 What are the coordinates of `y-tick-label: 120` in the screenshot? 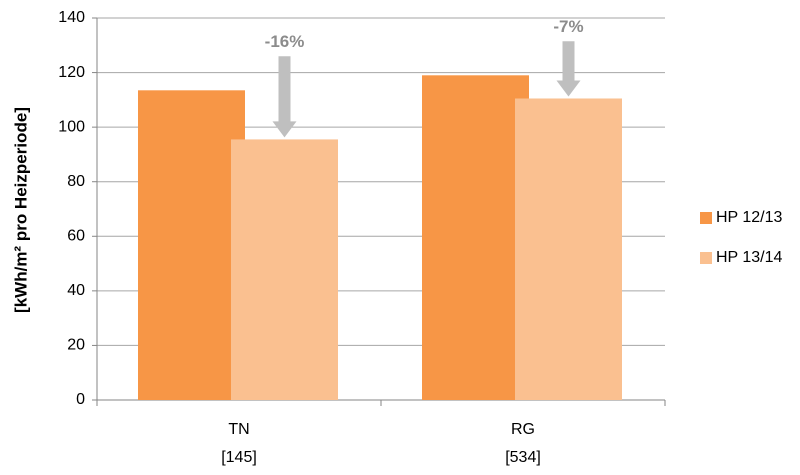 It's located at (71, 72).